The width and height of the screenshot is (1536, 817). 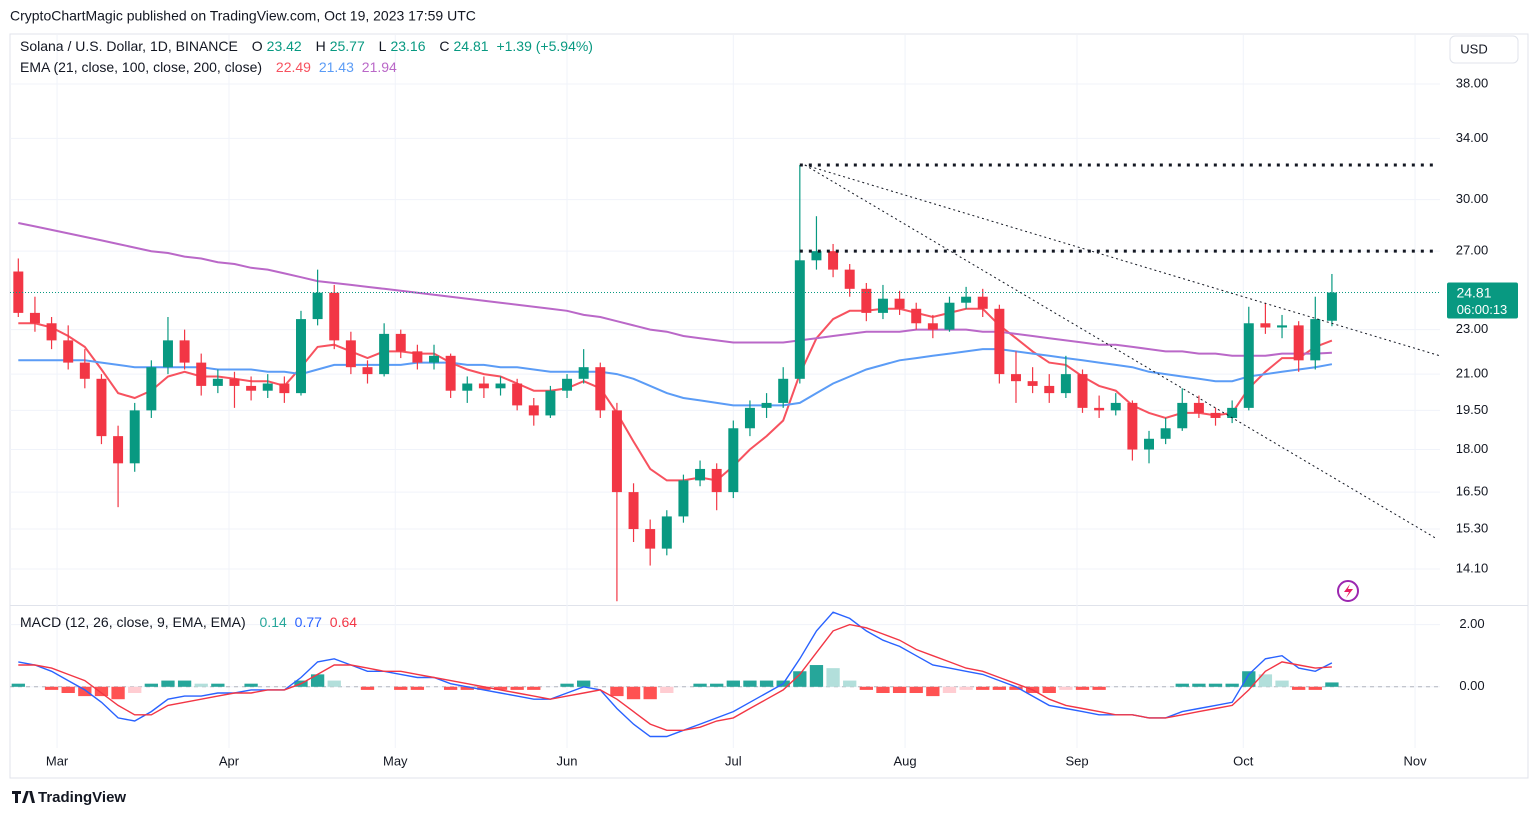 What do you see at coordinates (336, 67) in the screenshot?
I see `ema-value: 21.43` at bounding box center [336, 67].